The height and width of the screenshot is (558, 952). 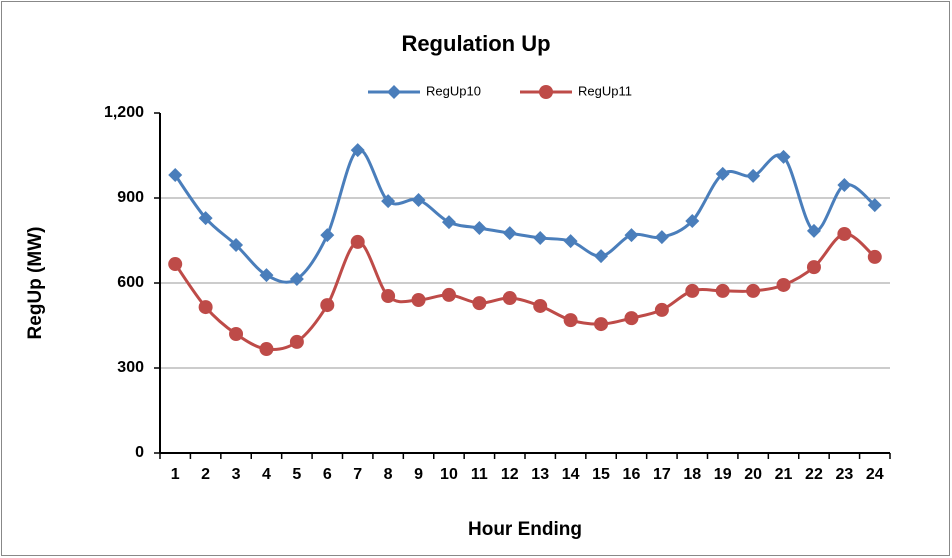 I want to click on x-tick-label: 2, so click(x=205, y=474).